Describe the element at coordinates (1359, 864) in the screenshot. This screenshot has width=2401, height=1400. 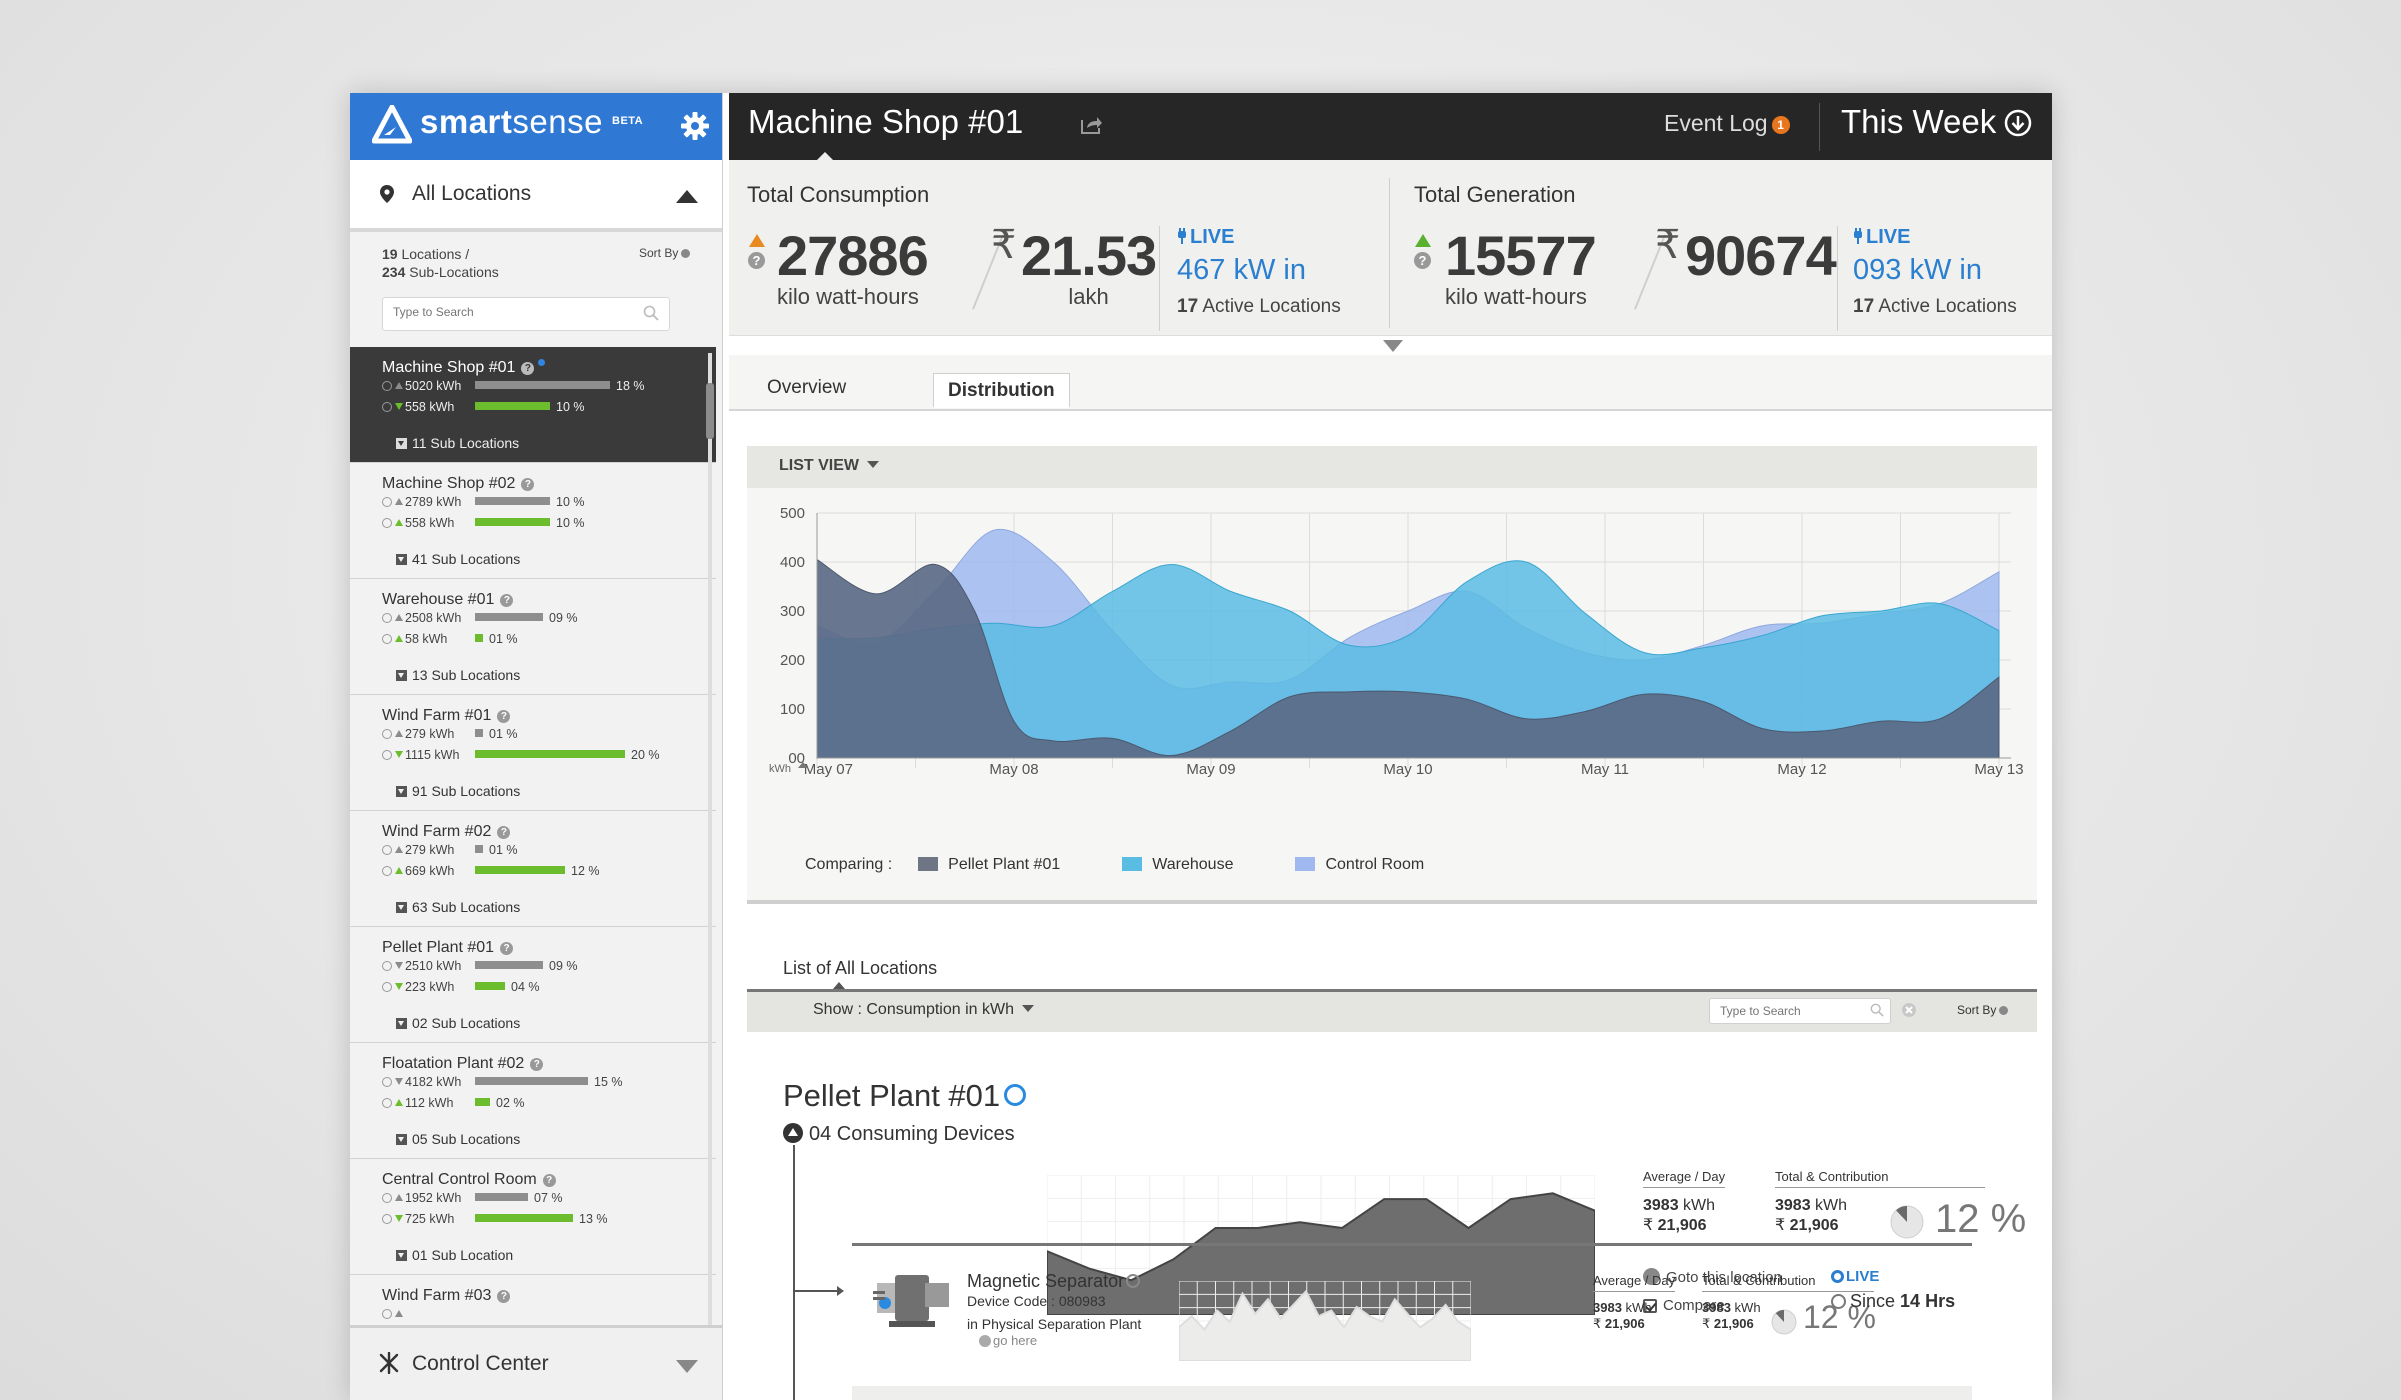
I see `legend-control-room: Control Room` at that location.